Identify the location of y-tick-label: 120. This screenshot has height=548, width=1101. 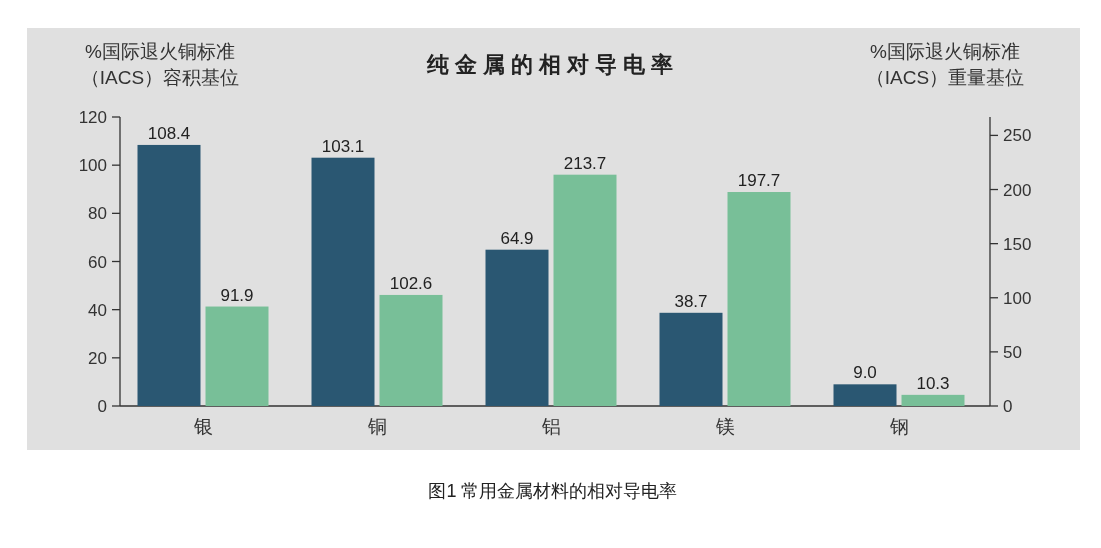
(92, 117).